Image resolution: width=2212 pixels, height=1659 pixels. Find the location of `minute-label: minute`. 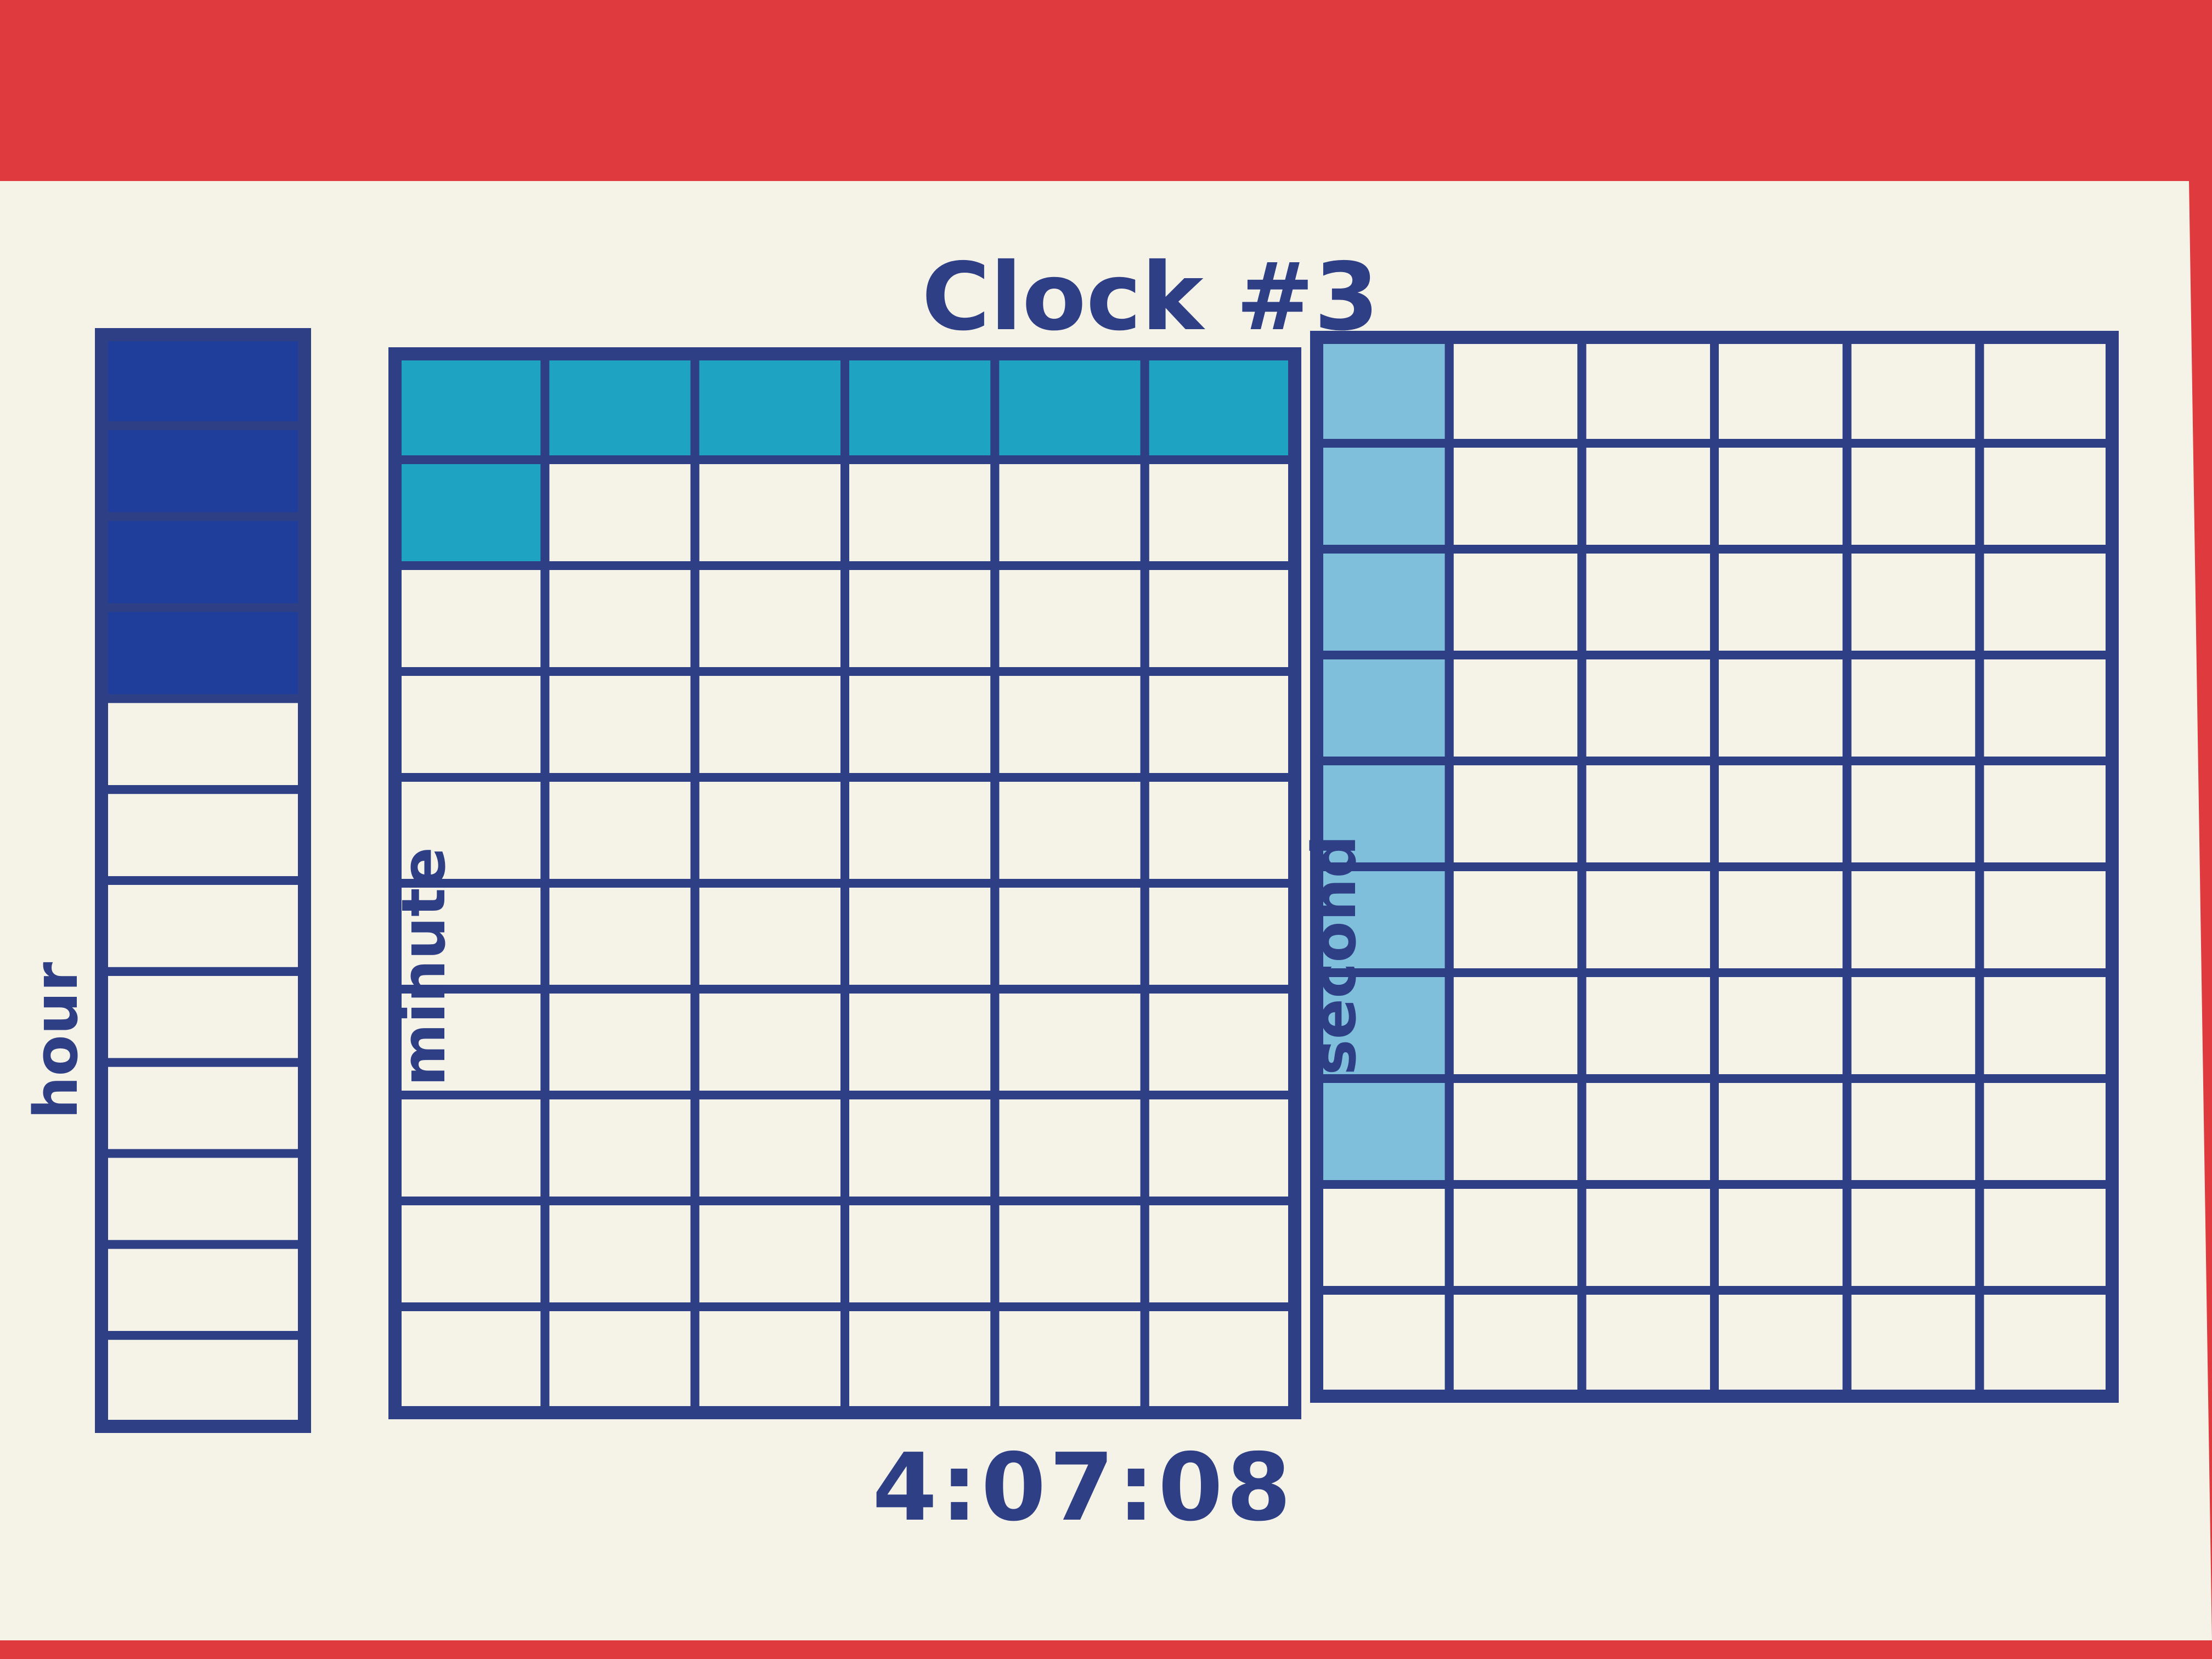

minute-label: minute is located at coordinates (423, 967).